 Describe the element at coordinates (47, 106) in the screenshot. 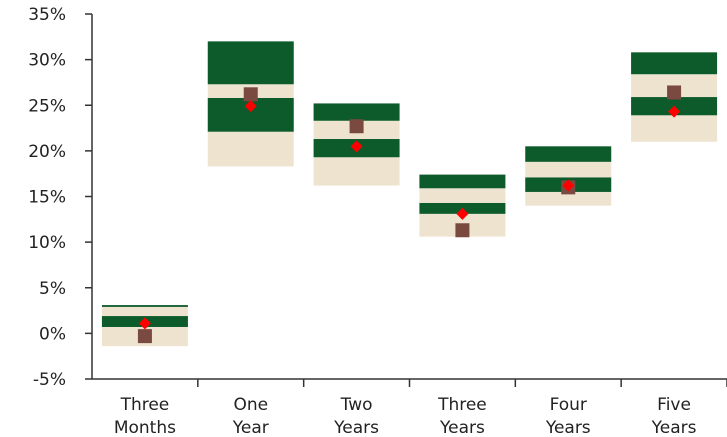

I see `y-tick-label: 25%` at that location.